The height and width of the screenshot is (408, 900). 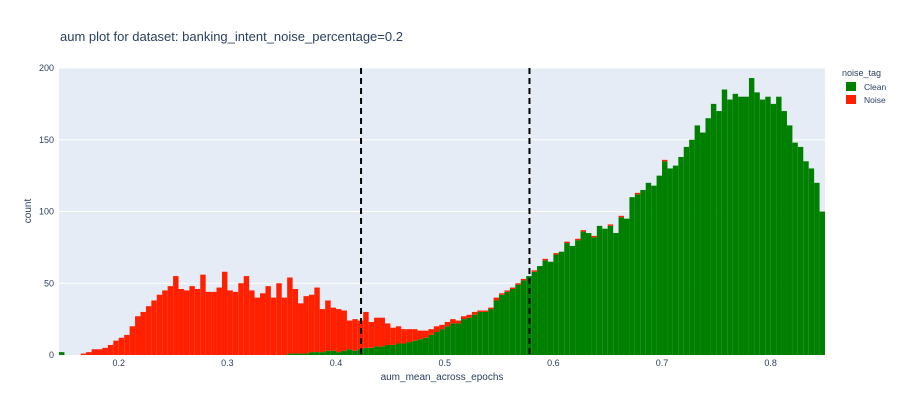 I want to click on legend-item-noise: Noise, so click(x=866, y=100).